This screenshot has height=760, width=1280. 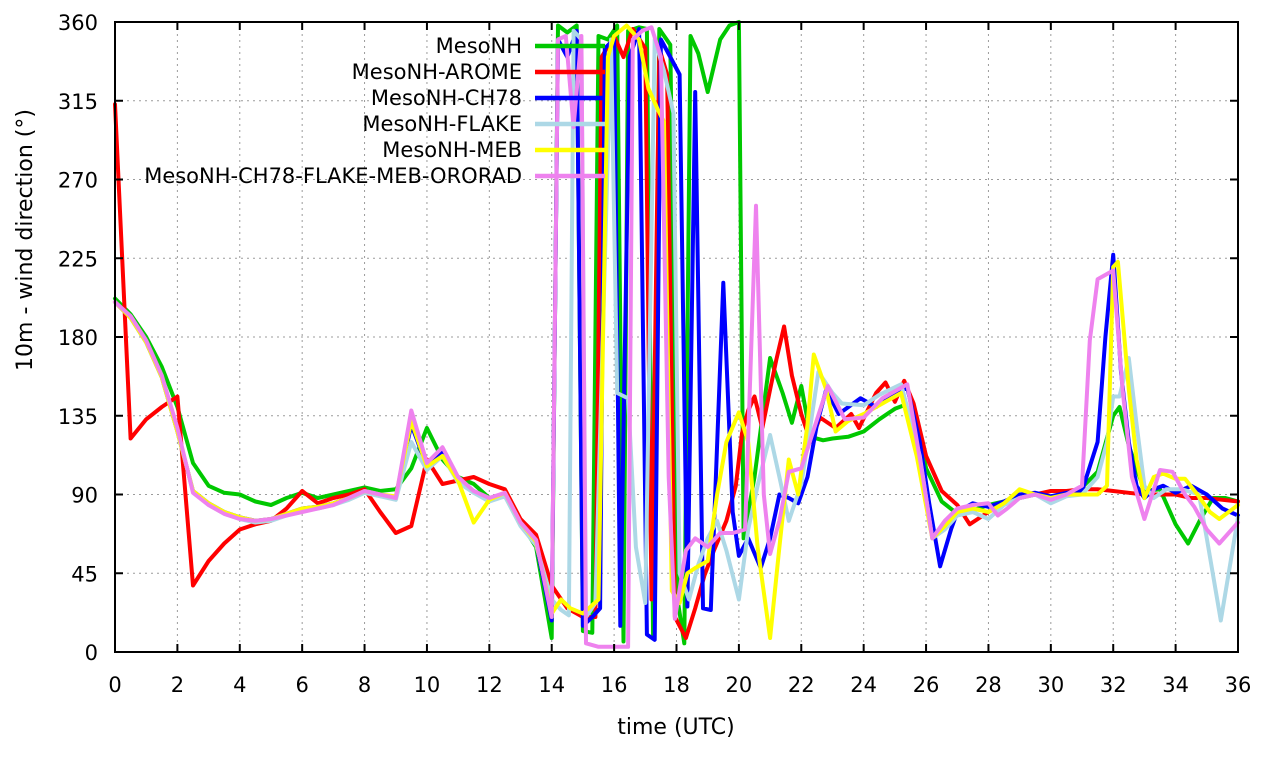 I want to click on x-tick-label: 12, so click(x=489, y=685).